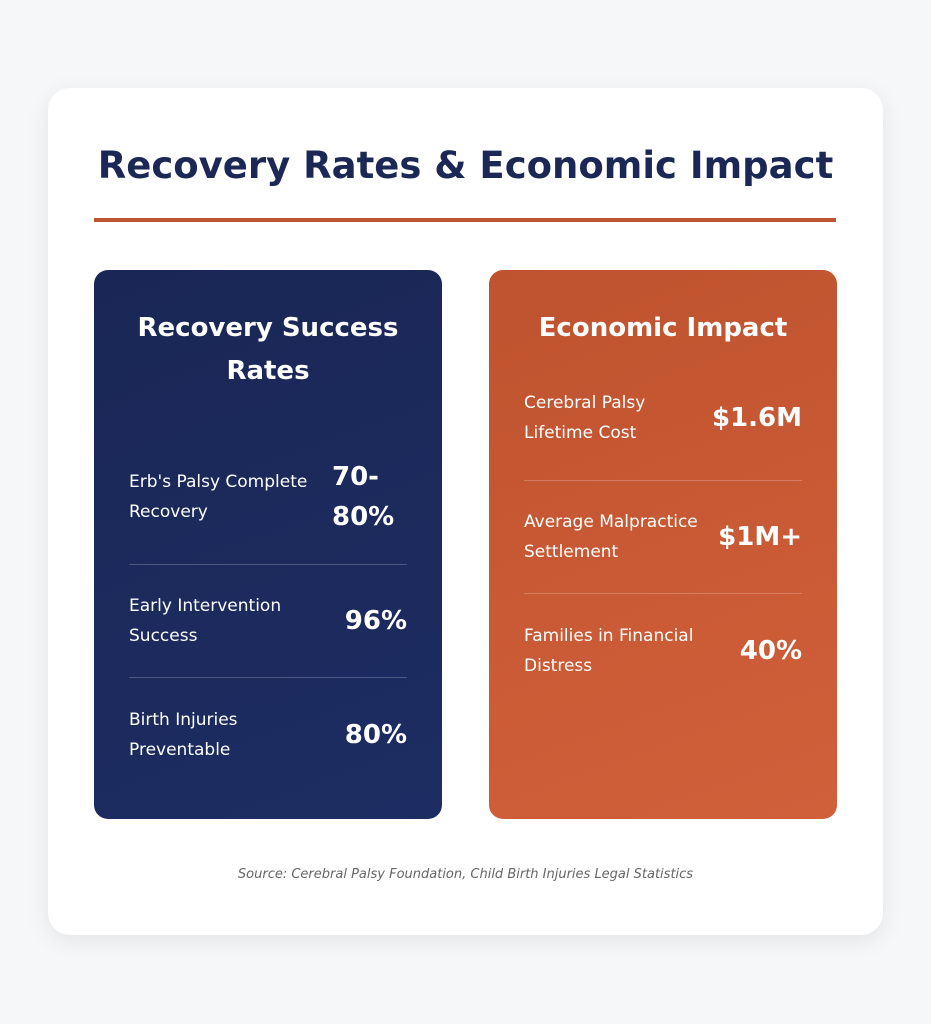 The height and width of the screenshot is (1024, 931). Describe the element at coordinates (205, 621) in the screenshot. I see `stat-label: Early Intervention Success` at that location.